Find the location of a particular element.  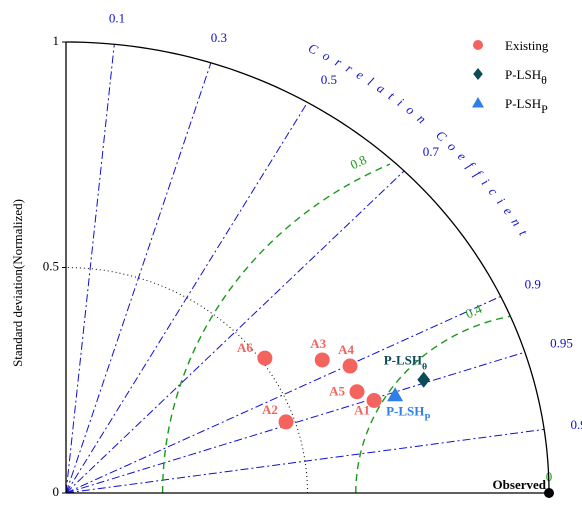

observed-label: Observed is located at coordinates (520, 484).